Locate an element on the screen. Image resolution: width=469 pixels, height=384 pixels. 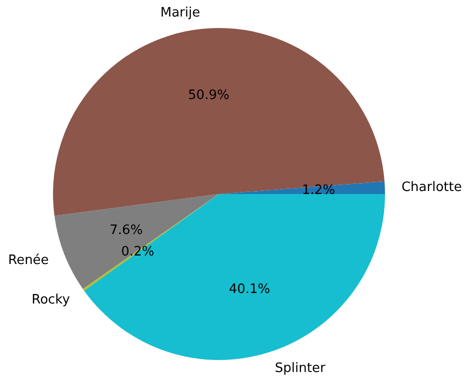
data-label: 7.6% is located at coordinates (126, 230).